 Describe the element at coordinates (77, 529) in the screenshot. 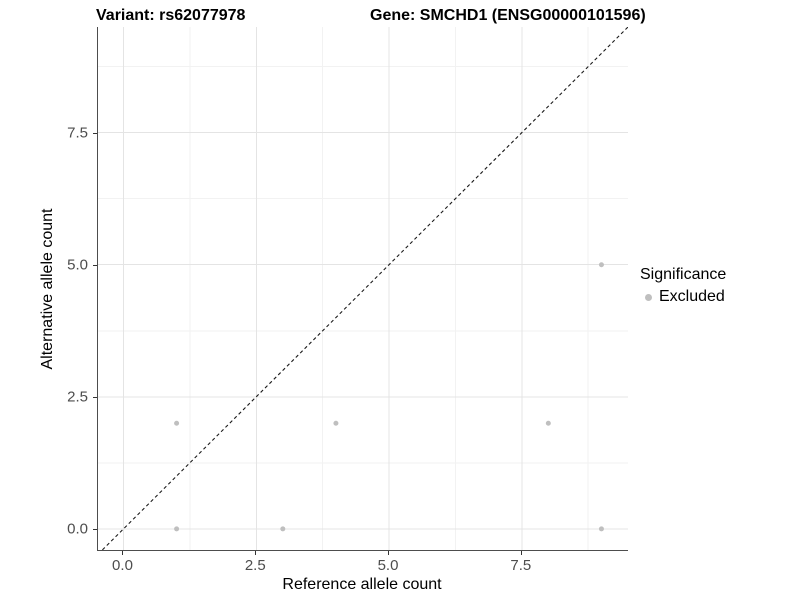

I see `y-tick-label: 0.0` at that location.